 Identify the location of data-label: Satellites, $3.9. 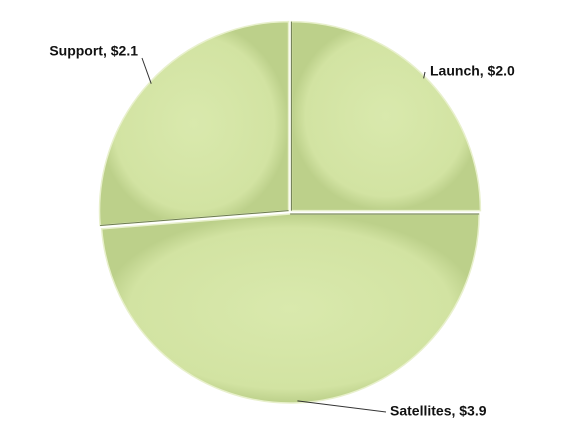
(438, 411).